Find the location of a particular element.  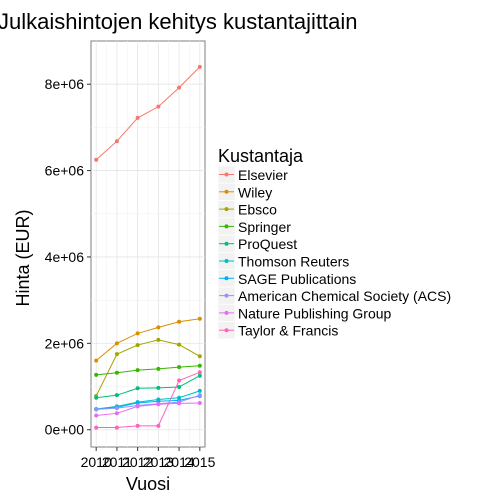

x-tick-label: 2015 is located at coordinates (199, 462).